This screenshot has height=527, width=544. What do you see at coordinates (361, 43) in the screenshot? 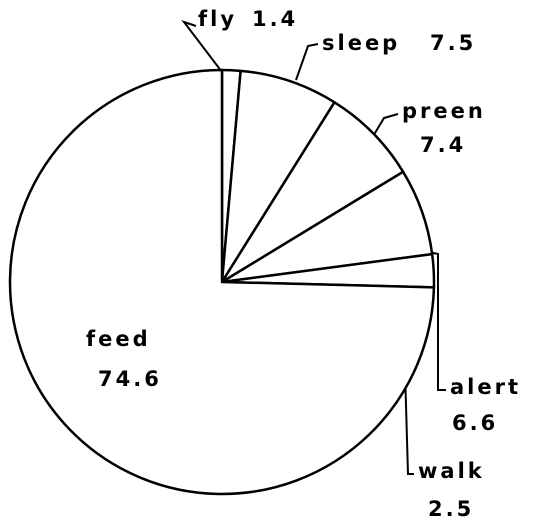
I see `category-label: sleep` at bounding box center [361, 43].